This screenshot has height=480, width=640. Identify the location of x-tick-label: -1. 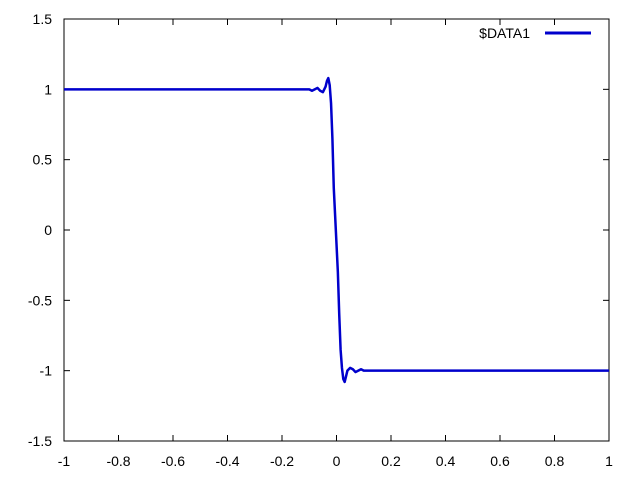
(64, 461).